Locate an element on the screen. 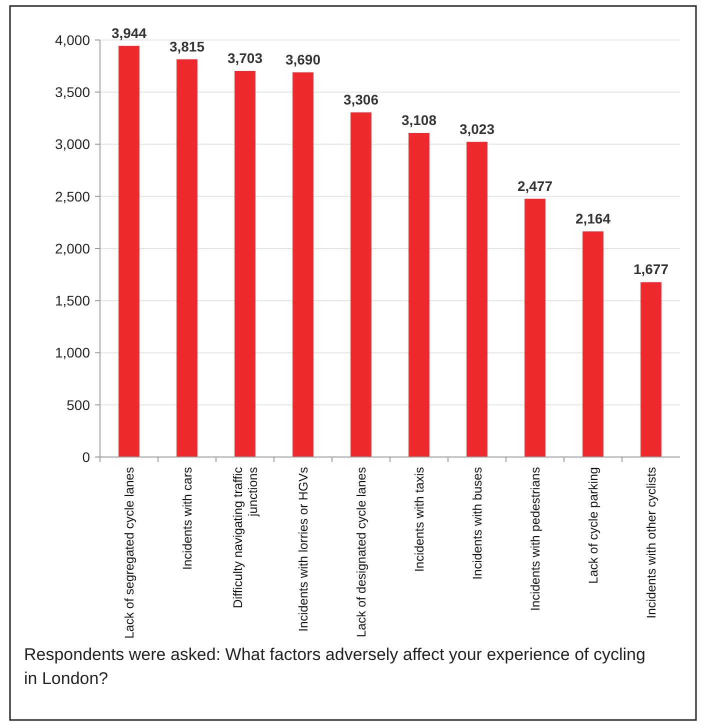  x-tick-label: Incidents with lorries or HGVs is located at coordinates (303, 549).